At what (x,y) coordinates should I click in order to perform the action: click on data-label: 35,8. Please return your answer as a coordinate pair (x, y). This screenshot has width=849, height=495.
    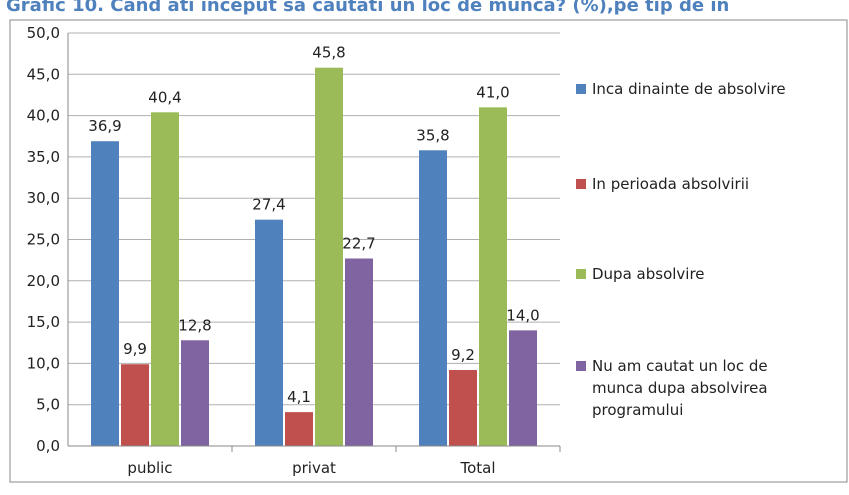
    Looking at the image, I should click on (432, 135).